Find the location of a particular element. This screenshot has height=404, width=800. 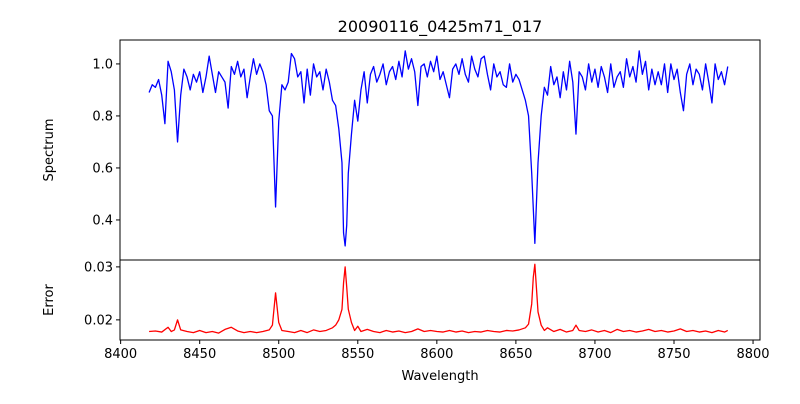

error-ylabel: Error is located at coordinates (49, 300).